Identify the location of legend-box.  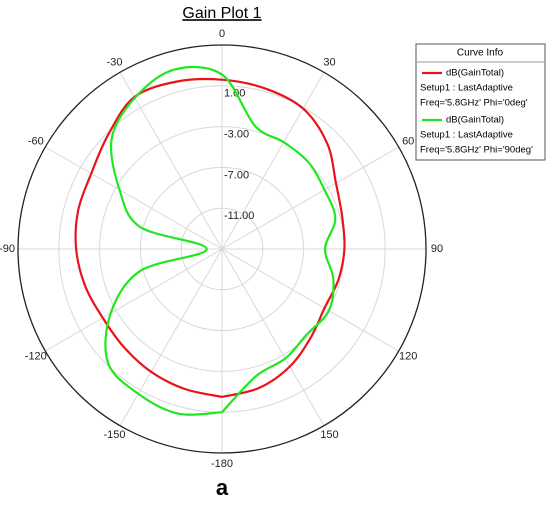
(480, 102).